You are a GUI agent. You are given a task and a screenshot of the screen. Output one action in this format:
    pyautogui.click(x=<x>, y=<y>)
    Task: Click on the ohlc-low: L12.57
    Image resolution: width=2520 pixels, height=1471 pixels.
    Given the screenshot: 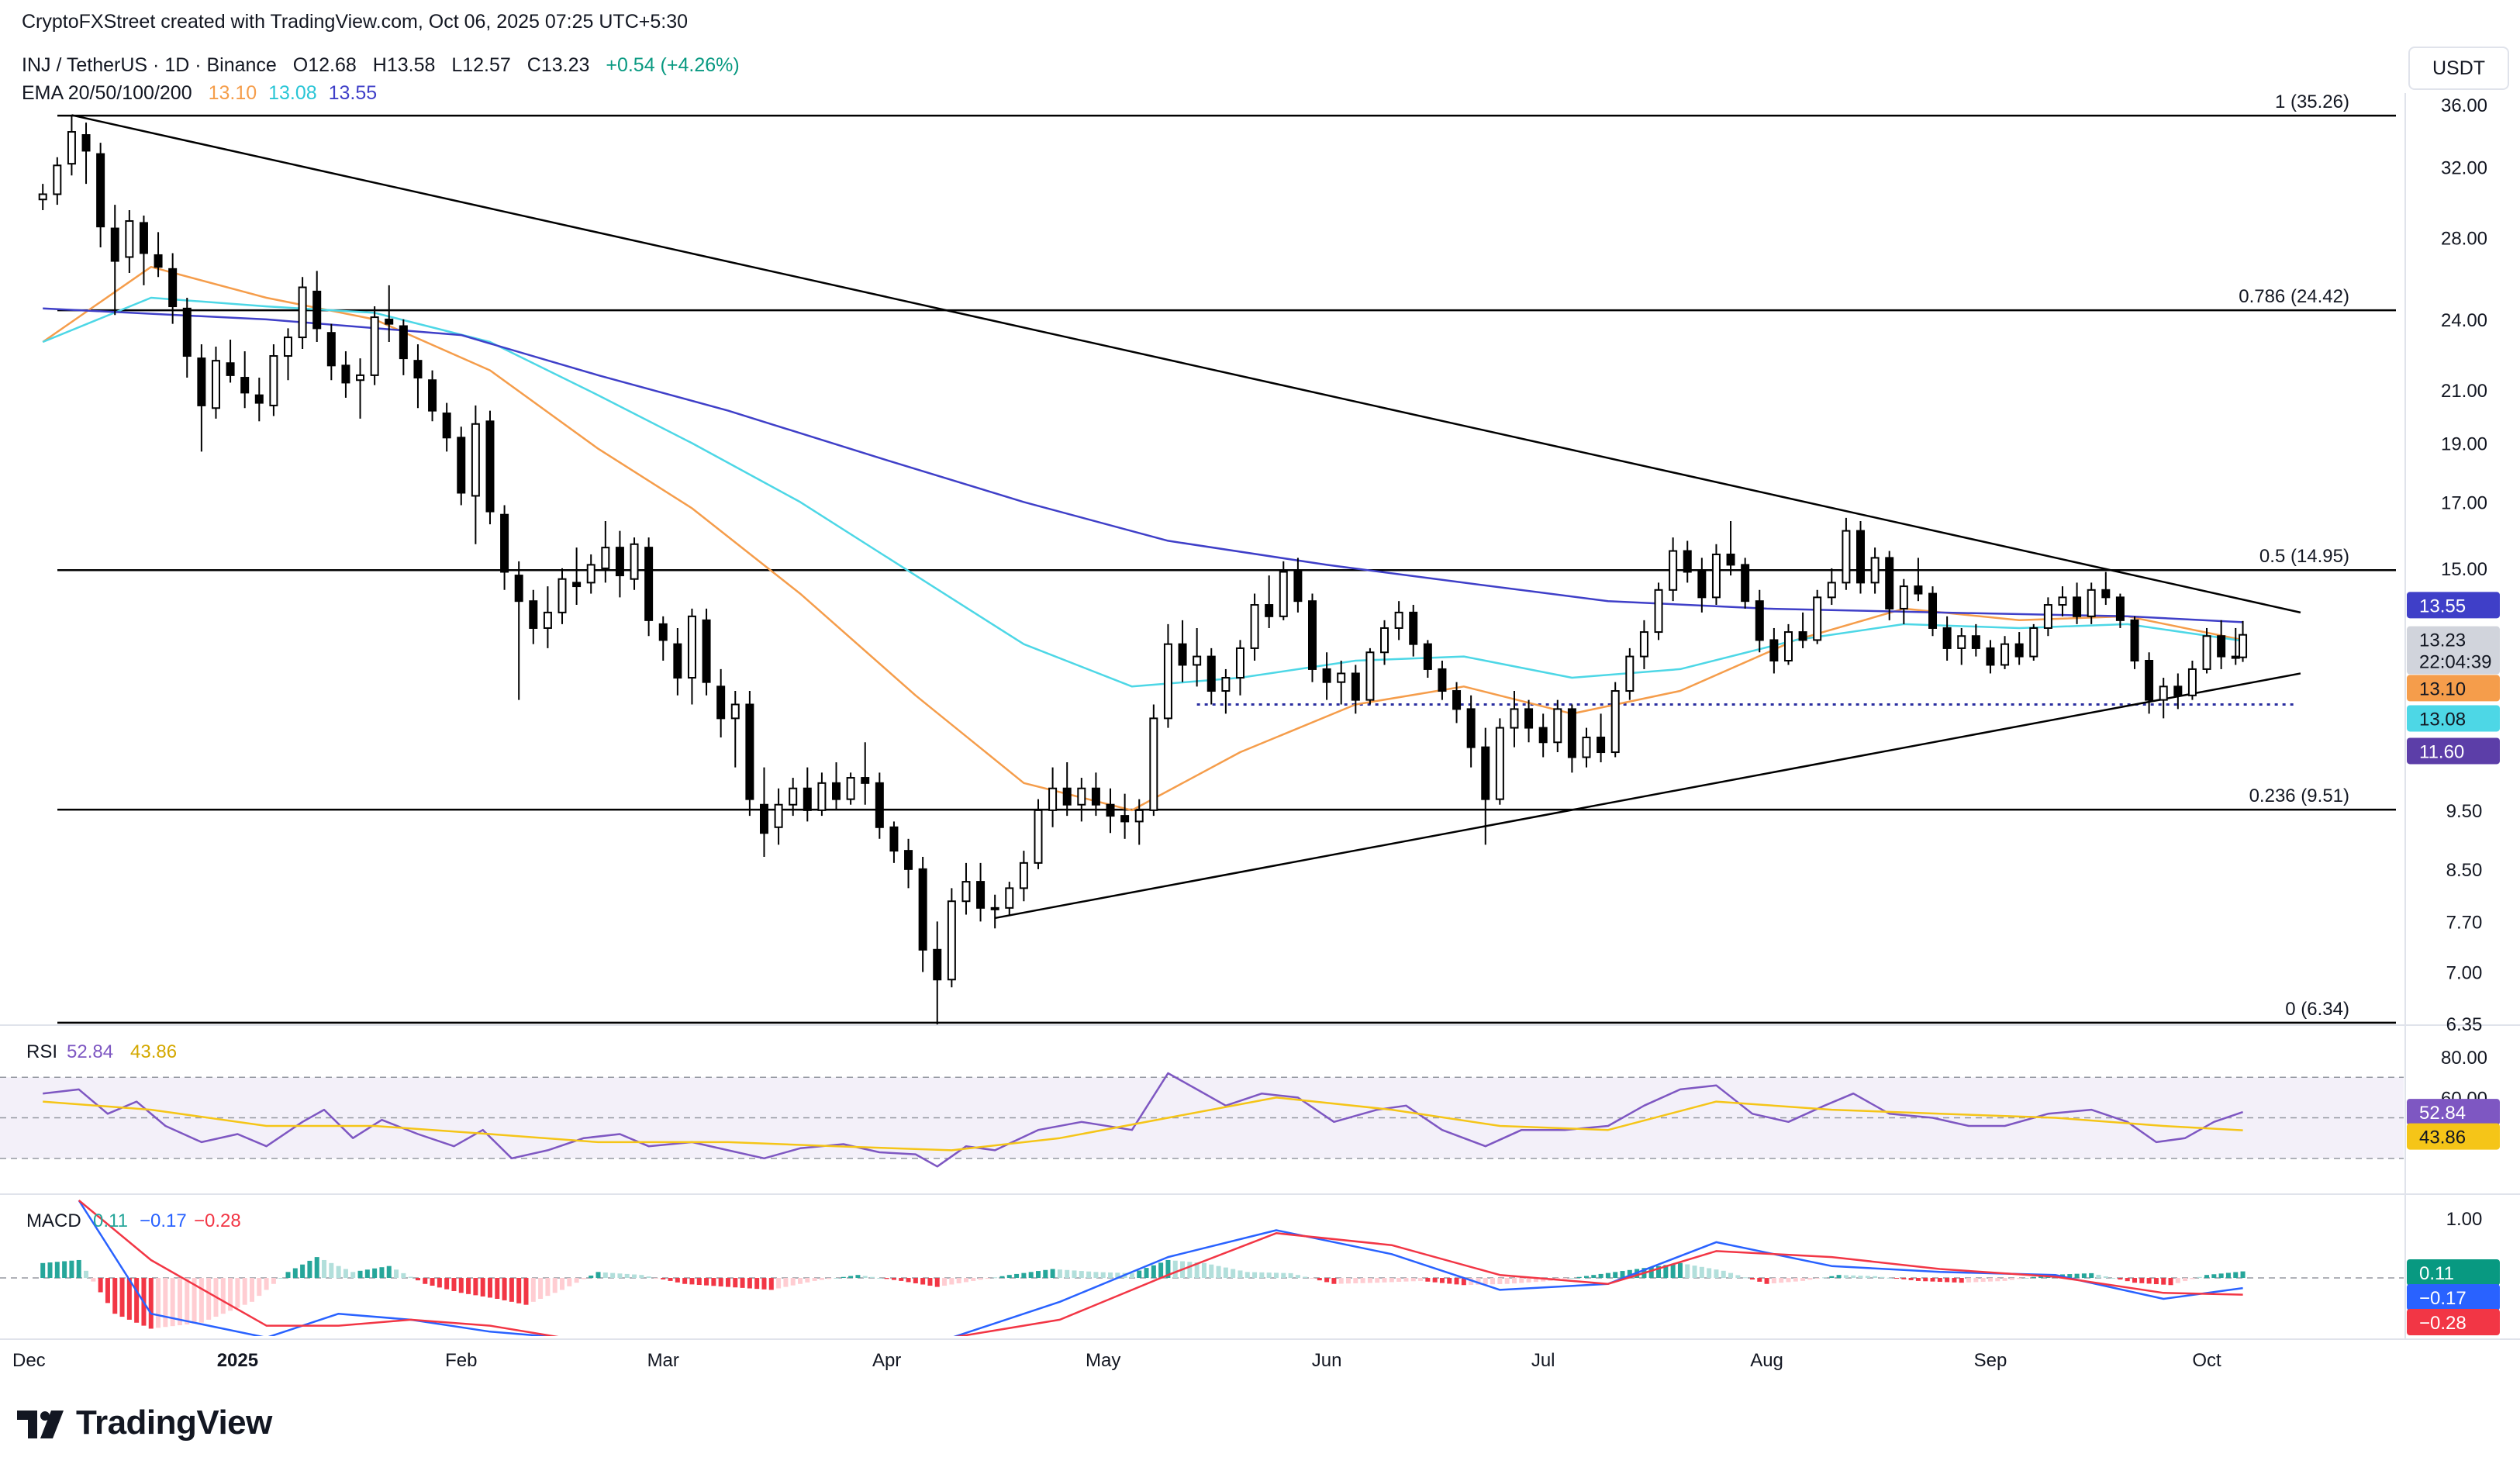 What is the action you would take?
    pyautogui.click(x=481, y=65)
    